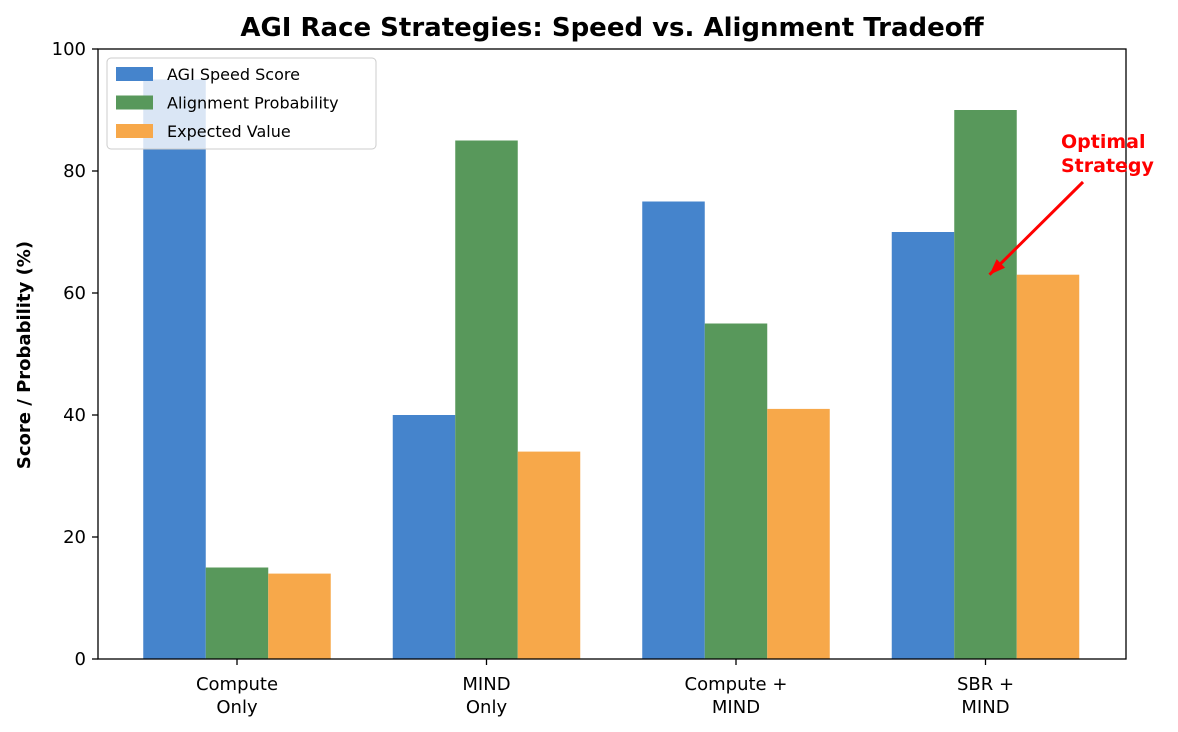 This screenshot has width=1178, height=732. Describe the element at coordinates (923, 445) in the screenshot. I see `bar-series0-cat3` at that location.